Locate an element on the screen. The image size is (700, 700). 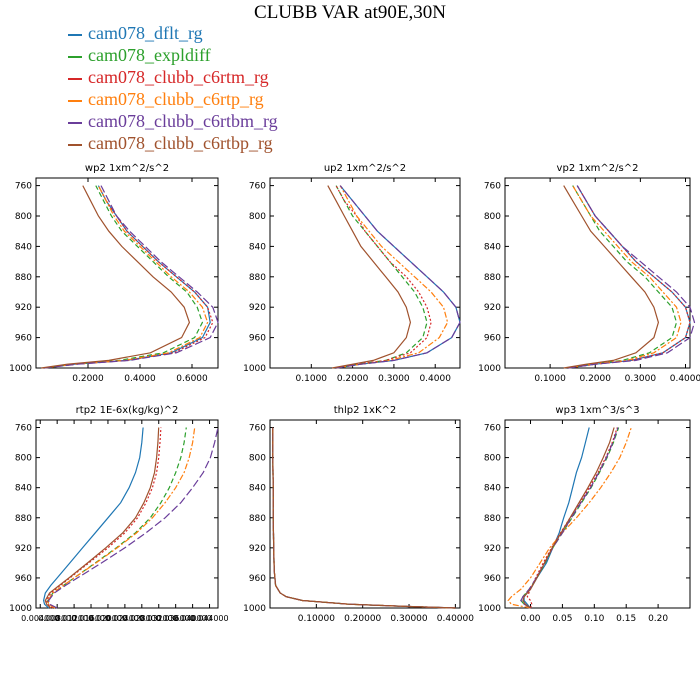
legend-item: cam078_clubb_c6rtbp_rg is located at coordinates (173, 143).